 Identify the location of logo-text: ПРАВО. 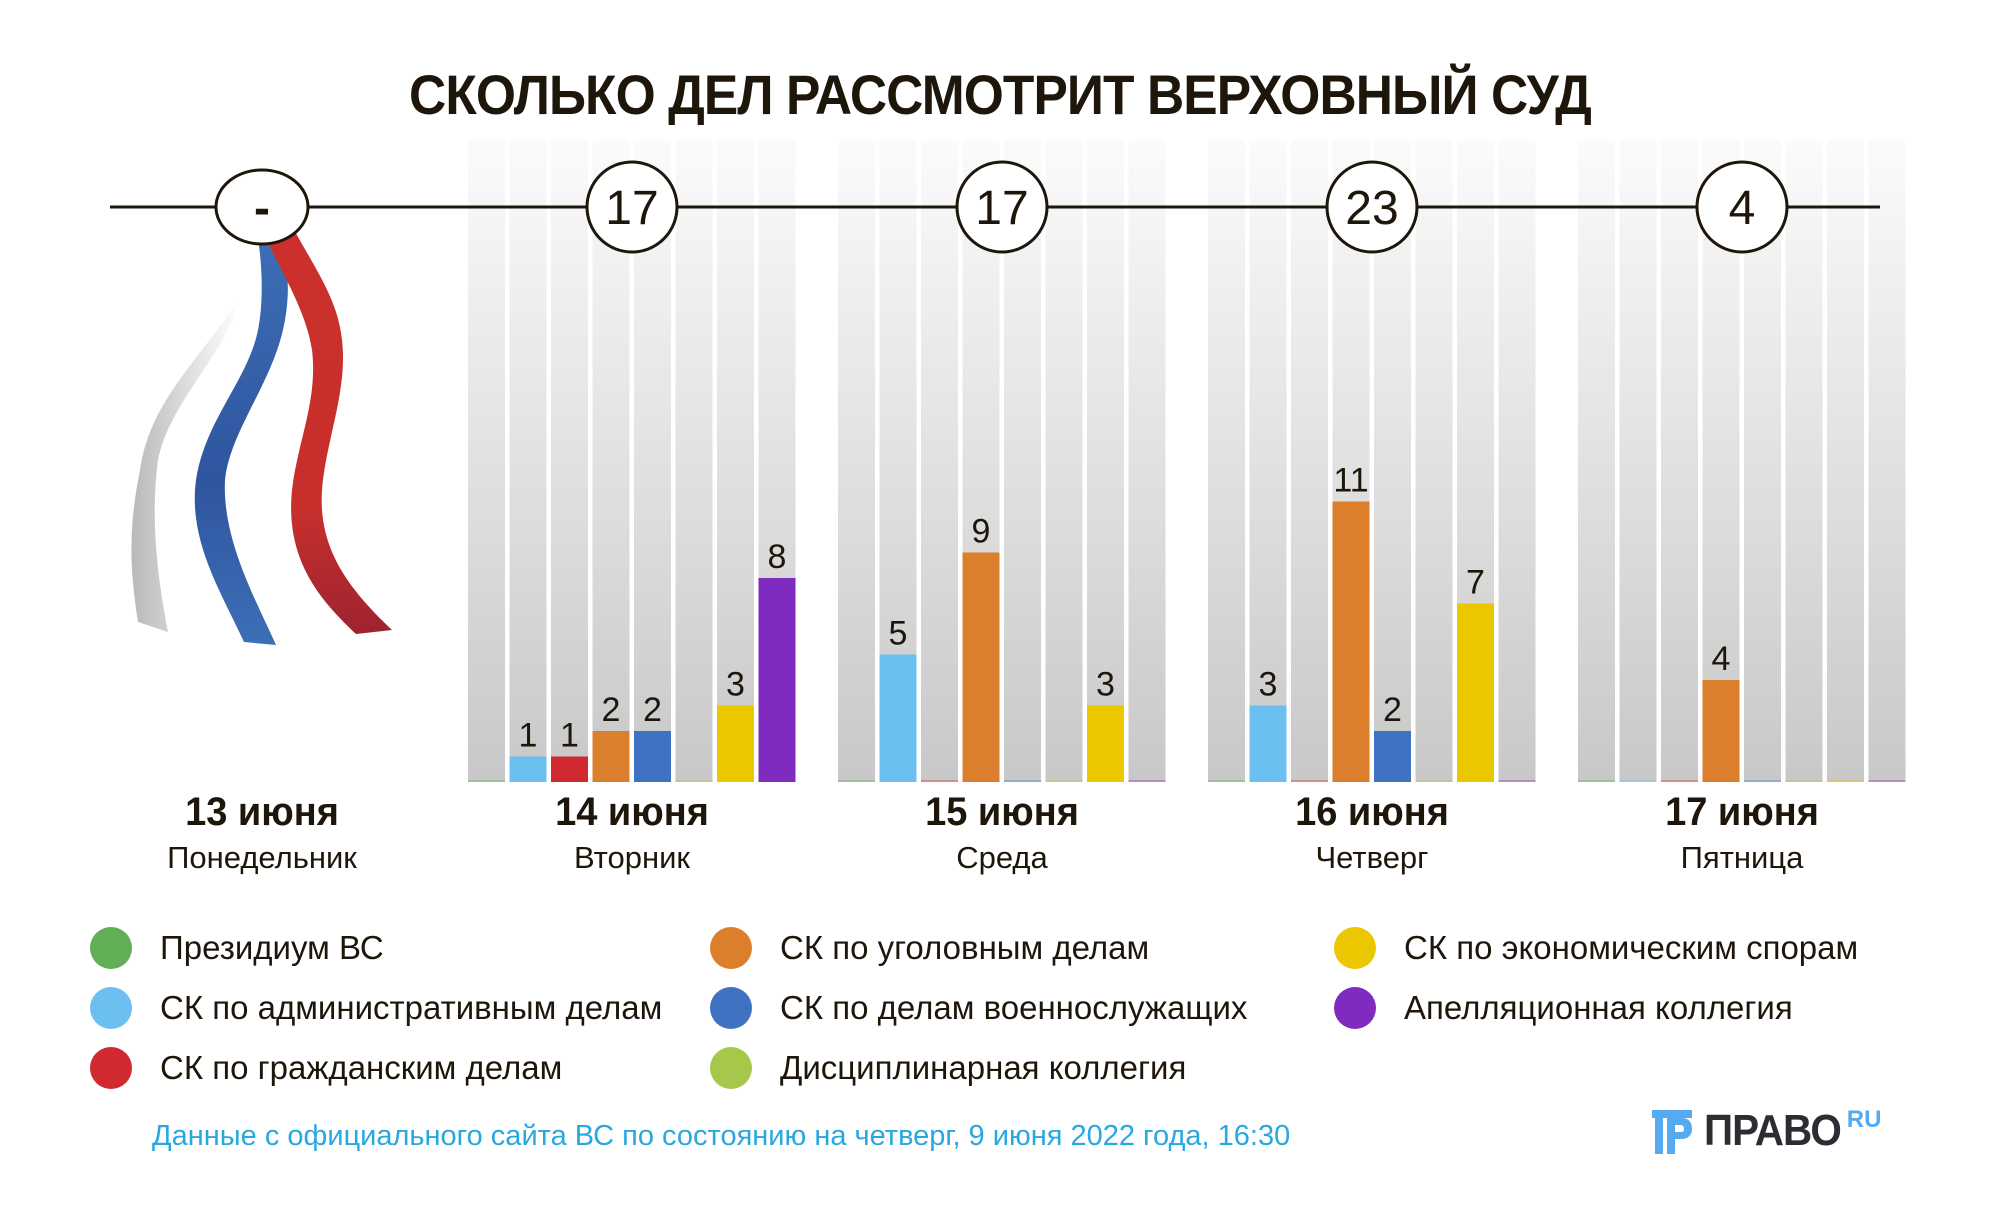
(1773, 1130).